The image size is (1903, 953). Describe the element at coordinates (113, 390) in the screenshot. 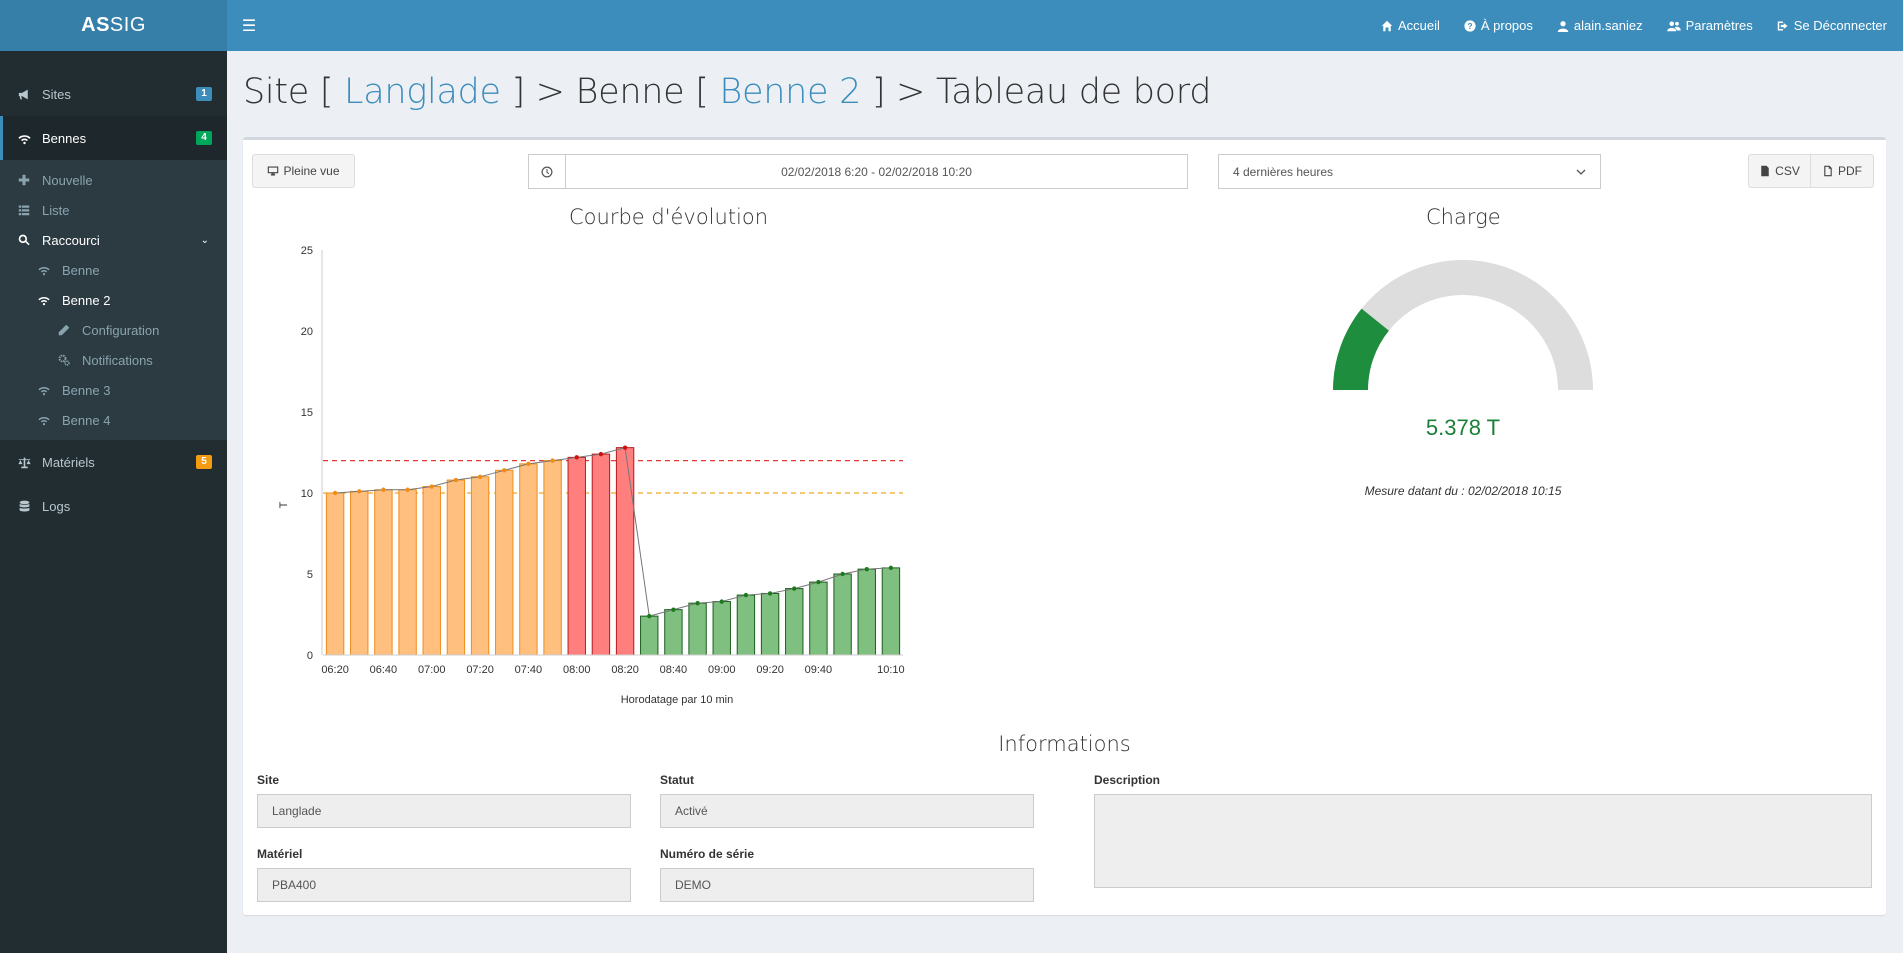

I see `sidebar-item-benne-3: Benne 3` at that location.